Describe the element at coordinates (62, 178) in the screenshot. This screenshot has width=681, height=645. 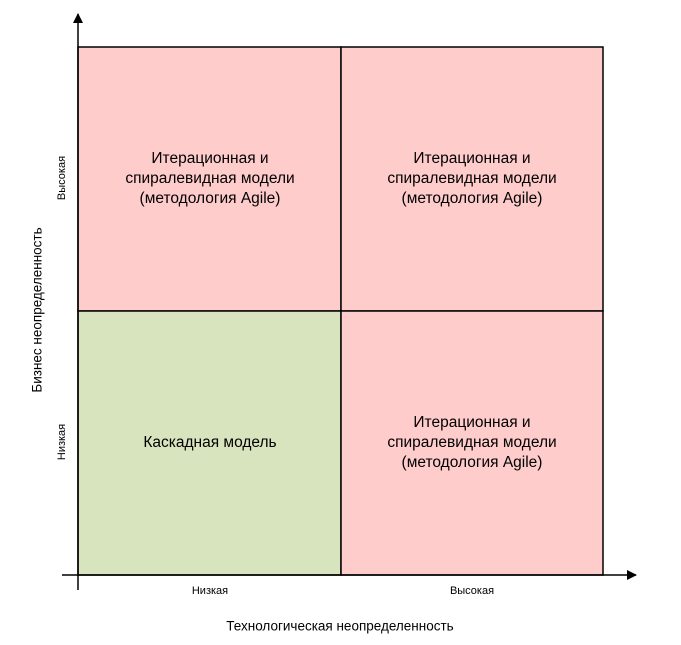
I see `y-axis-label: Высокая` at that location.